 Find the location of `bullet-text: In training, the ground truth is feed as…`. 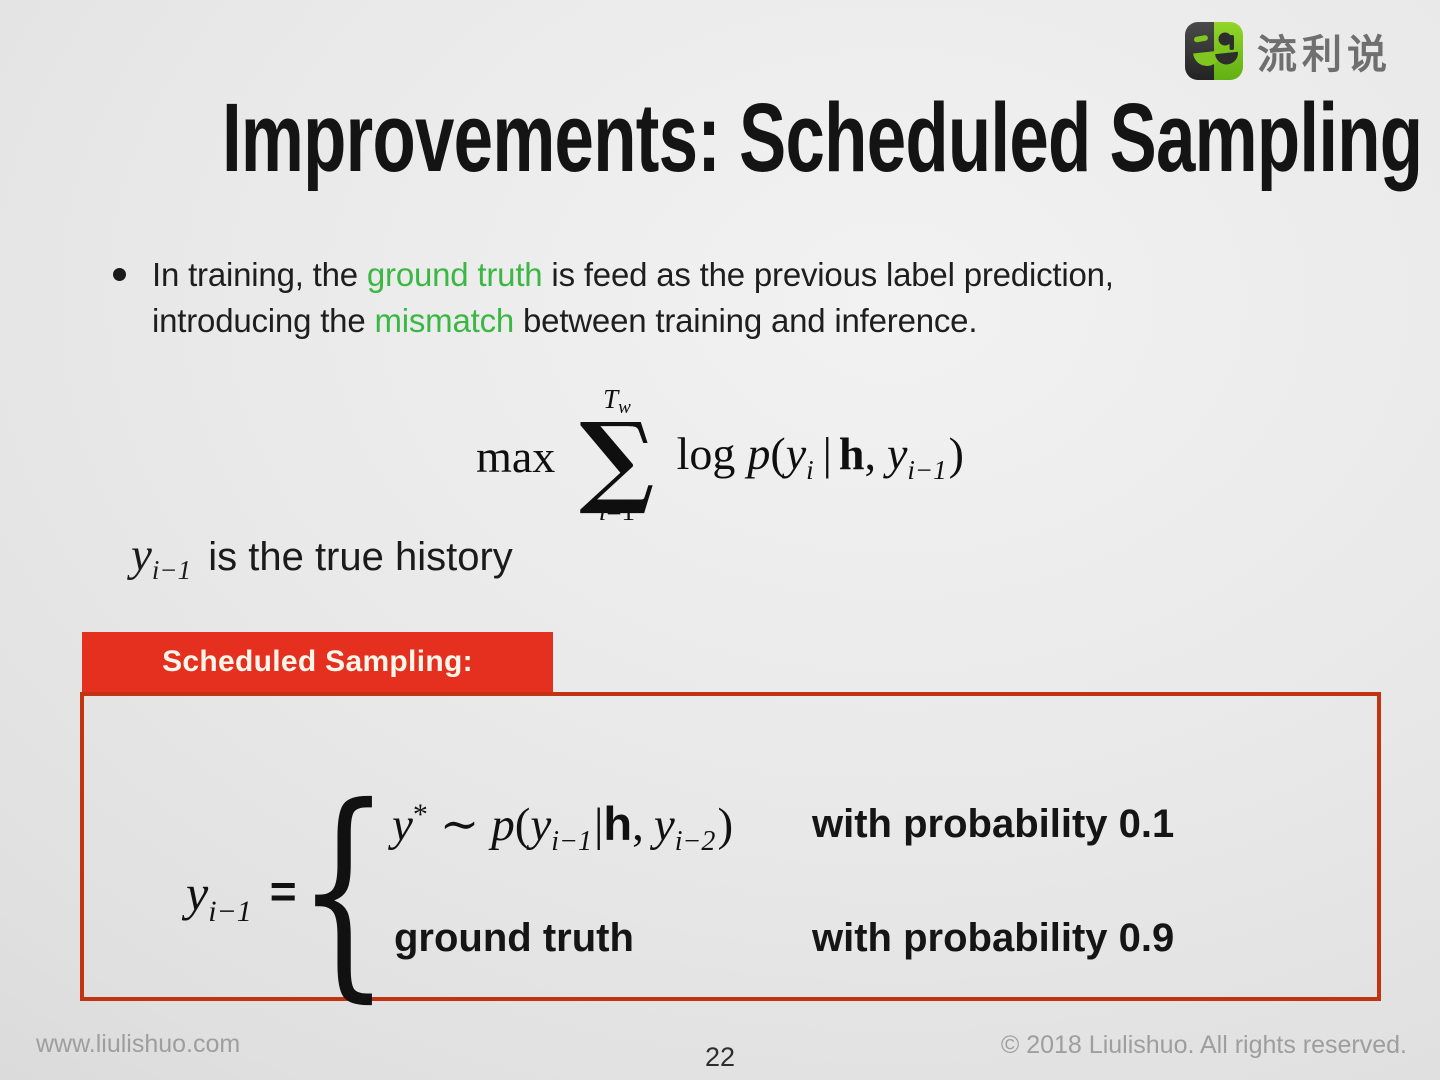

bullet-text: In training, the ground truth is feed as… is located at coordinates (633, 298).